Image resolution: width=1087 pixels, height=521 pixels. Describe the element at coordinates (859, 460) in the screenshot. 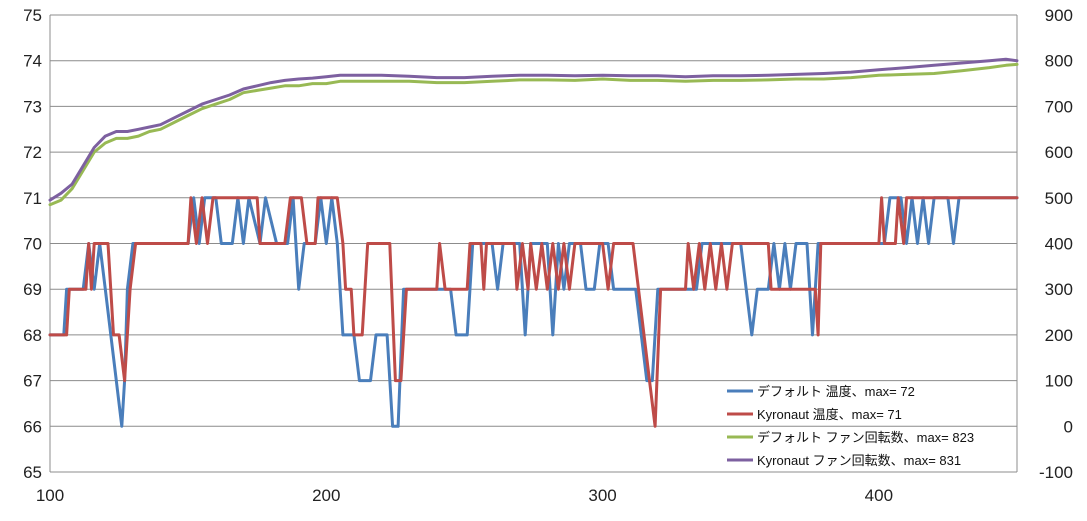

I see `legend-label: Kyronaut ファン回転数、max= 831` at that location.